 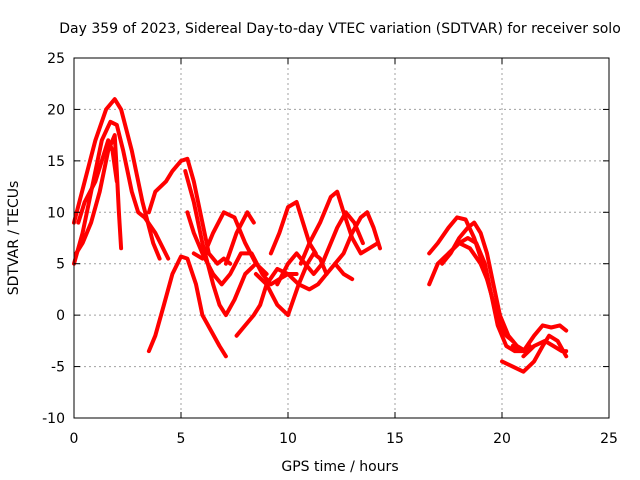 What do you see at coordinates (395, 439) in the screenshot?
I see `x-tick-label: 15` at bounding box center [395, 439].